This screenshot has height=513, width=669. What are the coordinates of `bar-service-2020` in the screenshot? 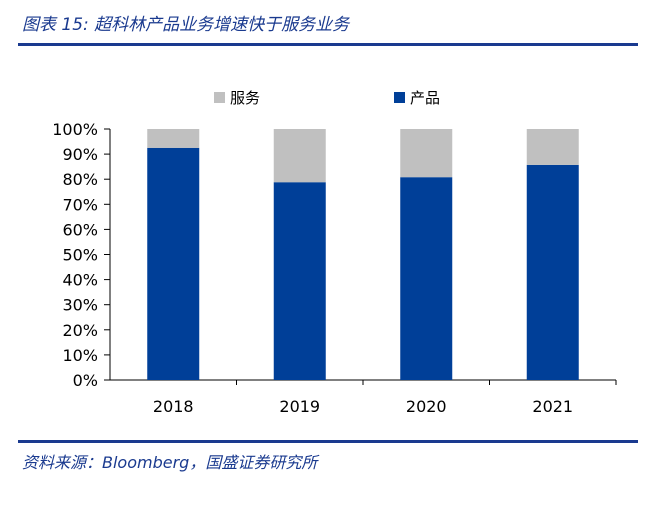 It's located at (426, 153).